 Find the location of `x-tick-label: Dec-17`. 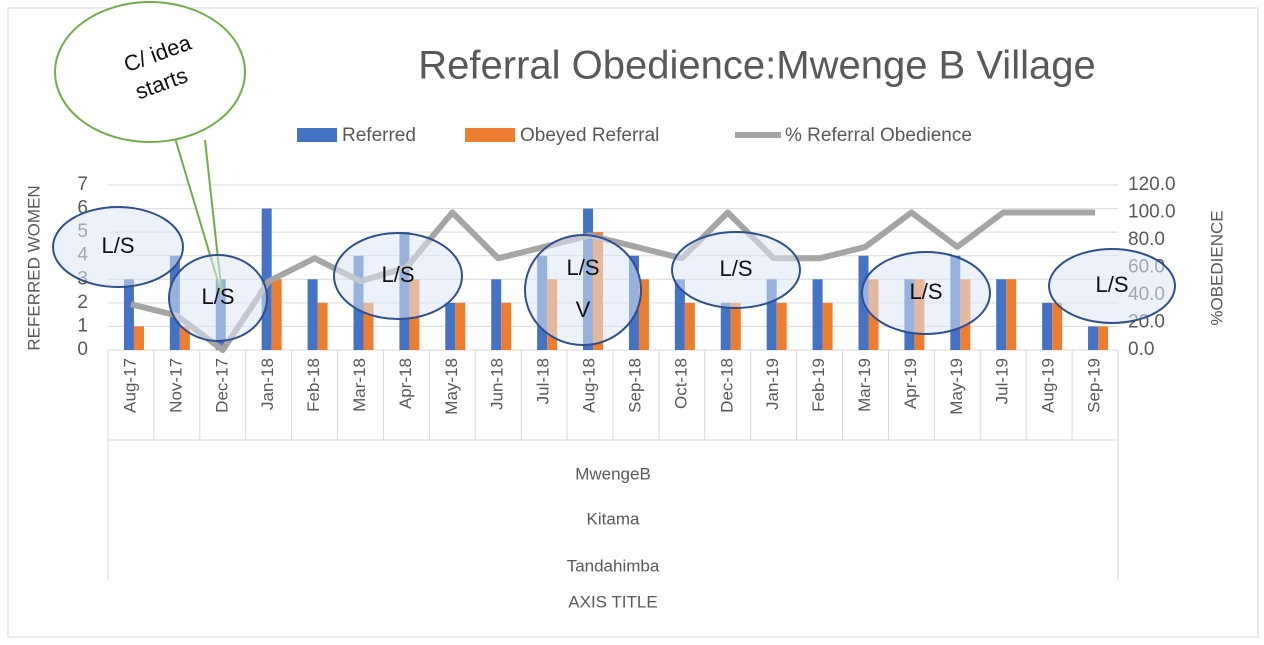

x-tick-label: Dec-17 is located at coordinates (221, 385).